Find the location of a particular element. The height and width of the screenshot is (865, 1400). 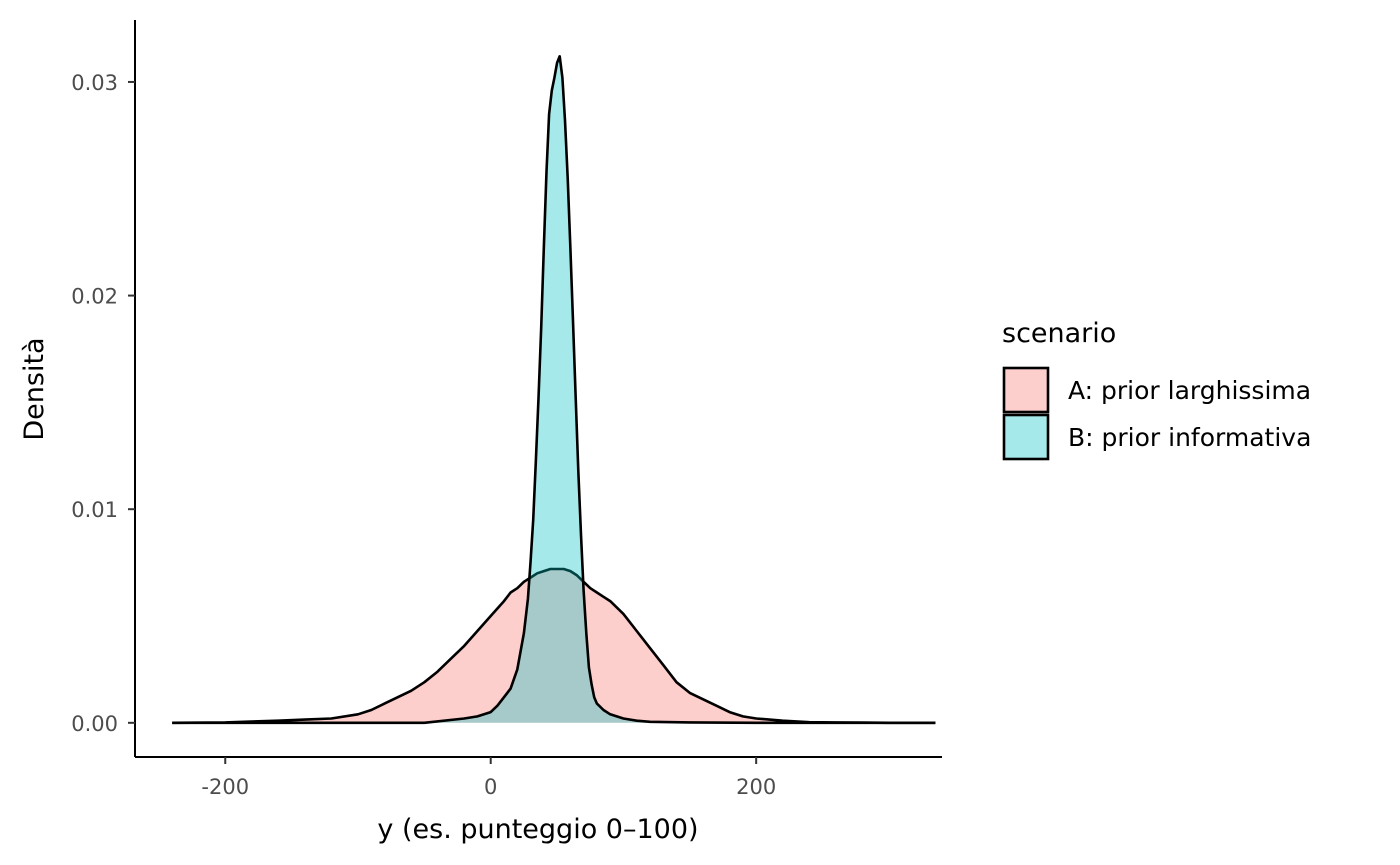

y-ticks: 0.00 0.01 0.02 0.03 is located at coordinates (103, 403).